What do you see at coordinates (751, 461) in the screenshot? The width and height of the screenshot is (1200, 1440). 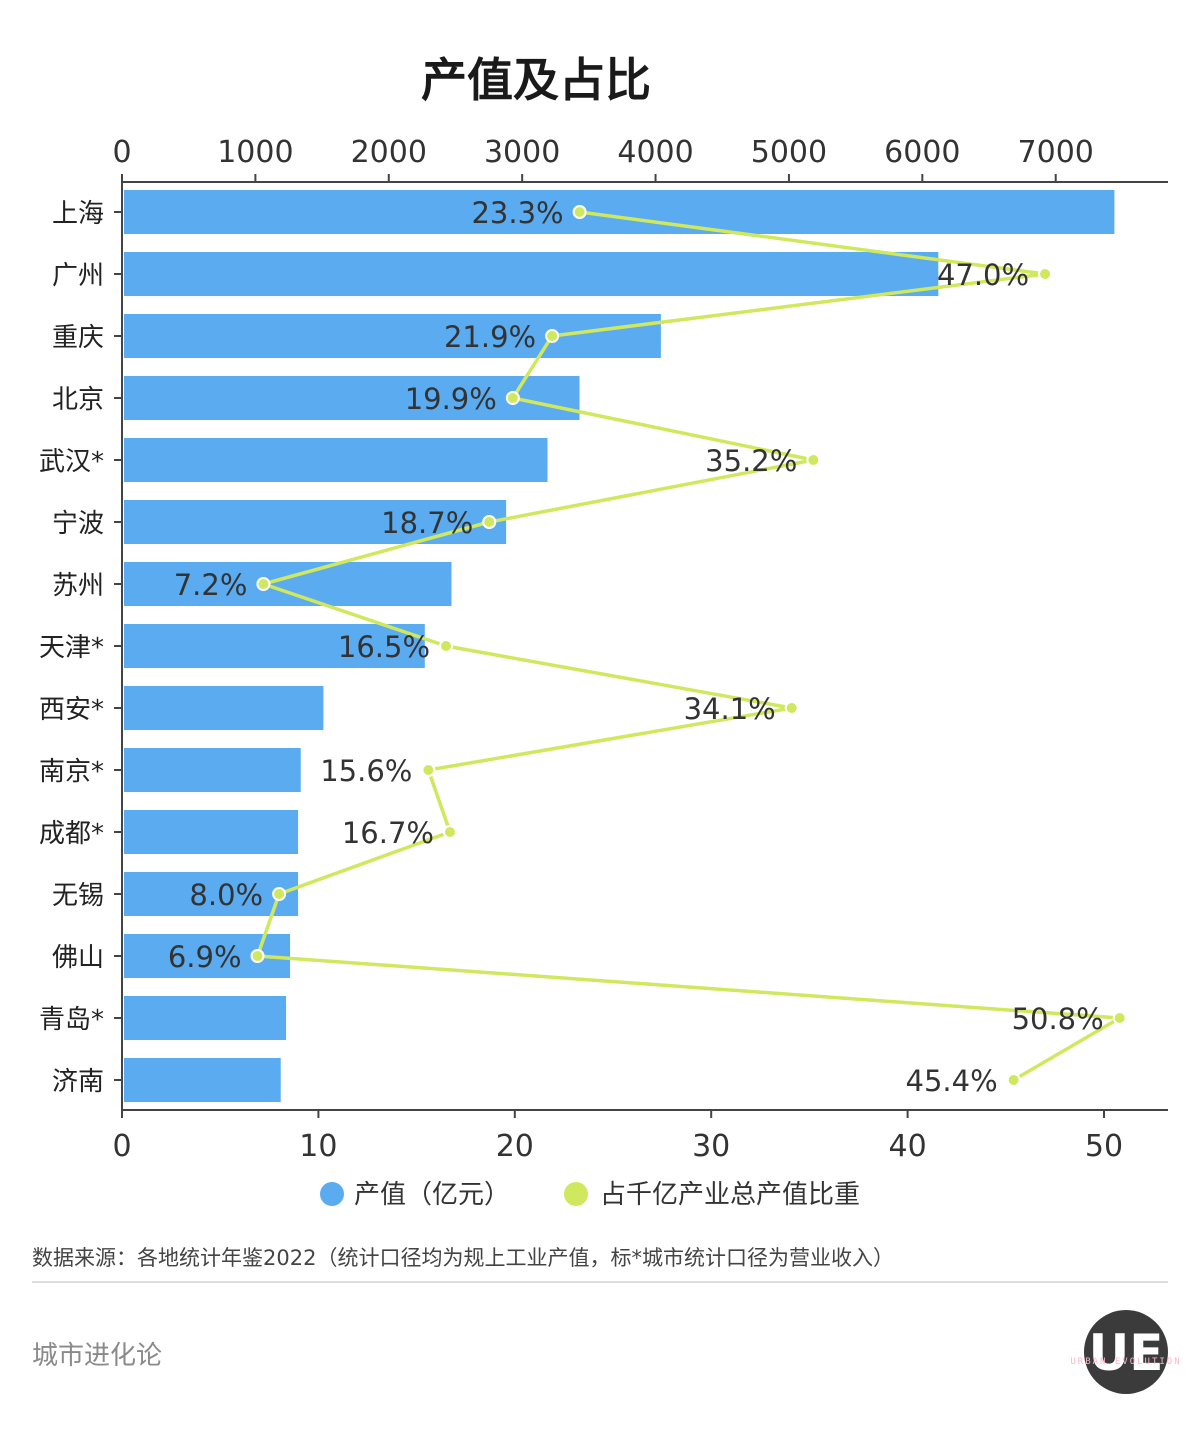 I see `data-label: 35.2%` at bounding box center [751, 461].